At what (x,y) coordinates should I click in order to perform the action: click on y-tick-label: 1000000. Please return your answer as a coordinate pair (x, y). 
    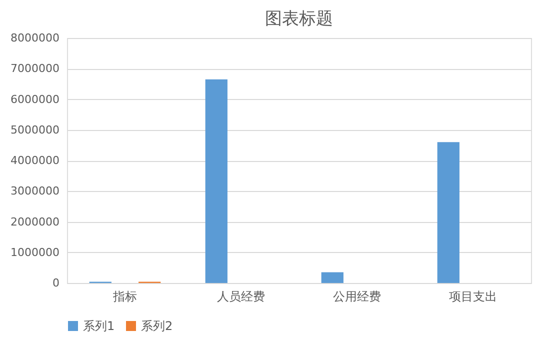
    Looking at the image, I should click on (35, 252).